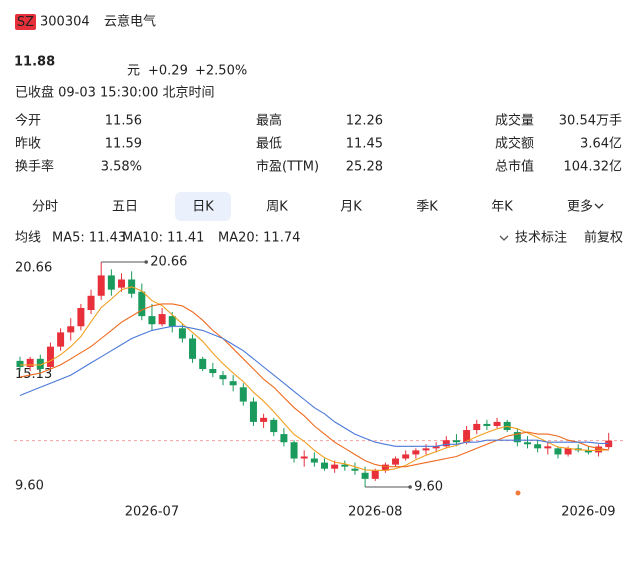  I want to click on stat-value: 11.59, so click(123, 144).